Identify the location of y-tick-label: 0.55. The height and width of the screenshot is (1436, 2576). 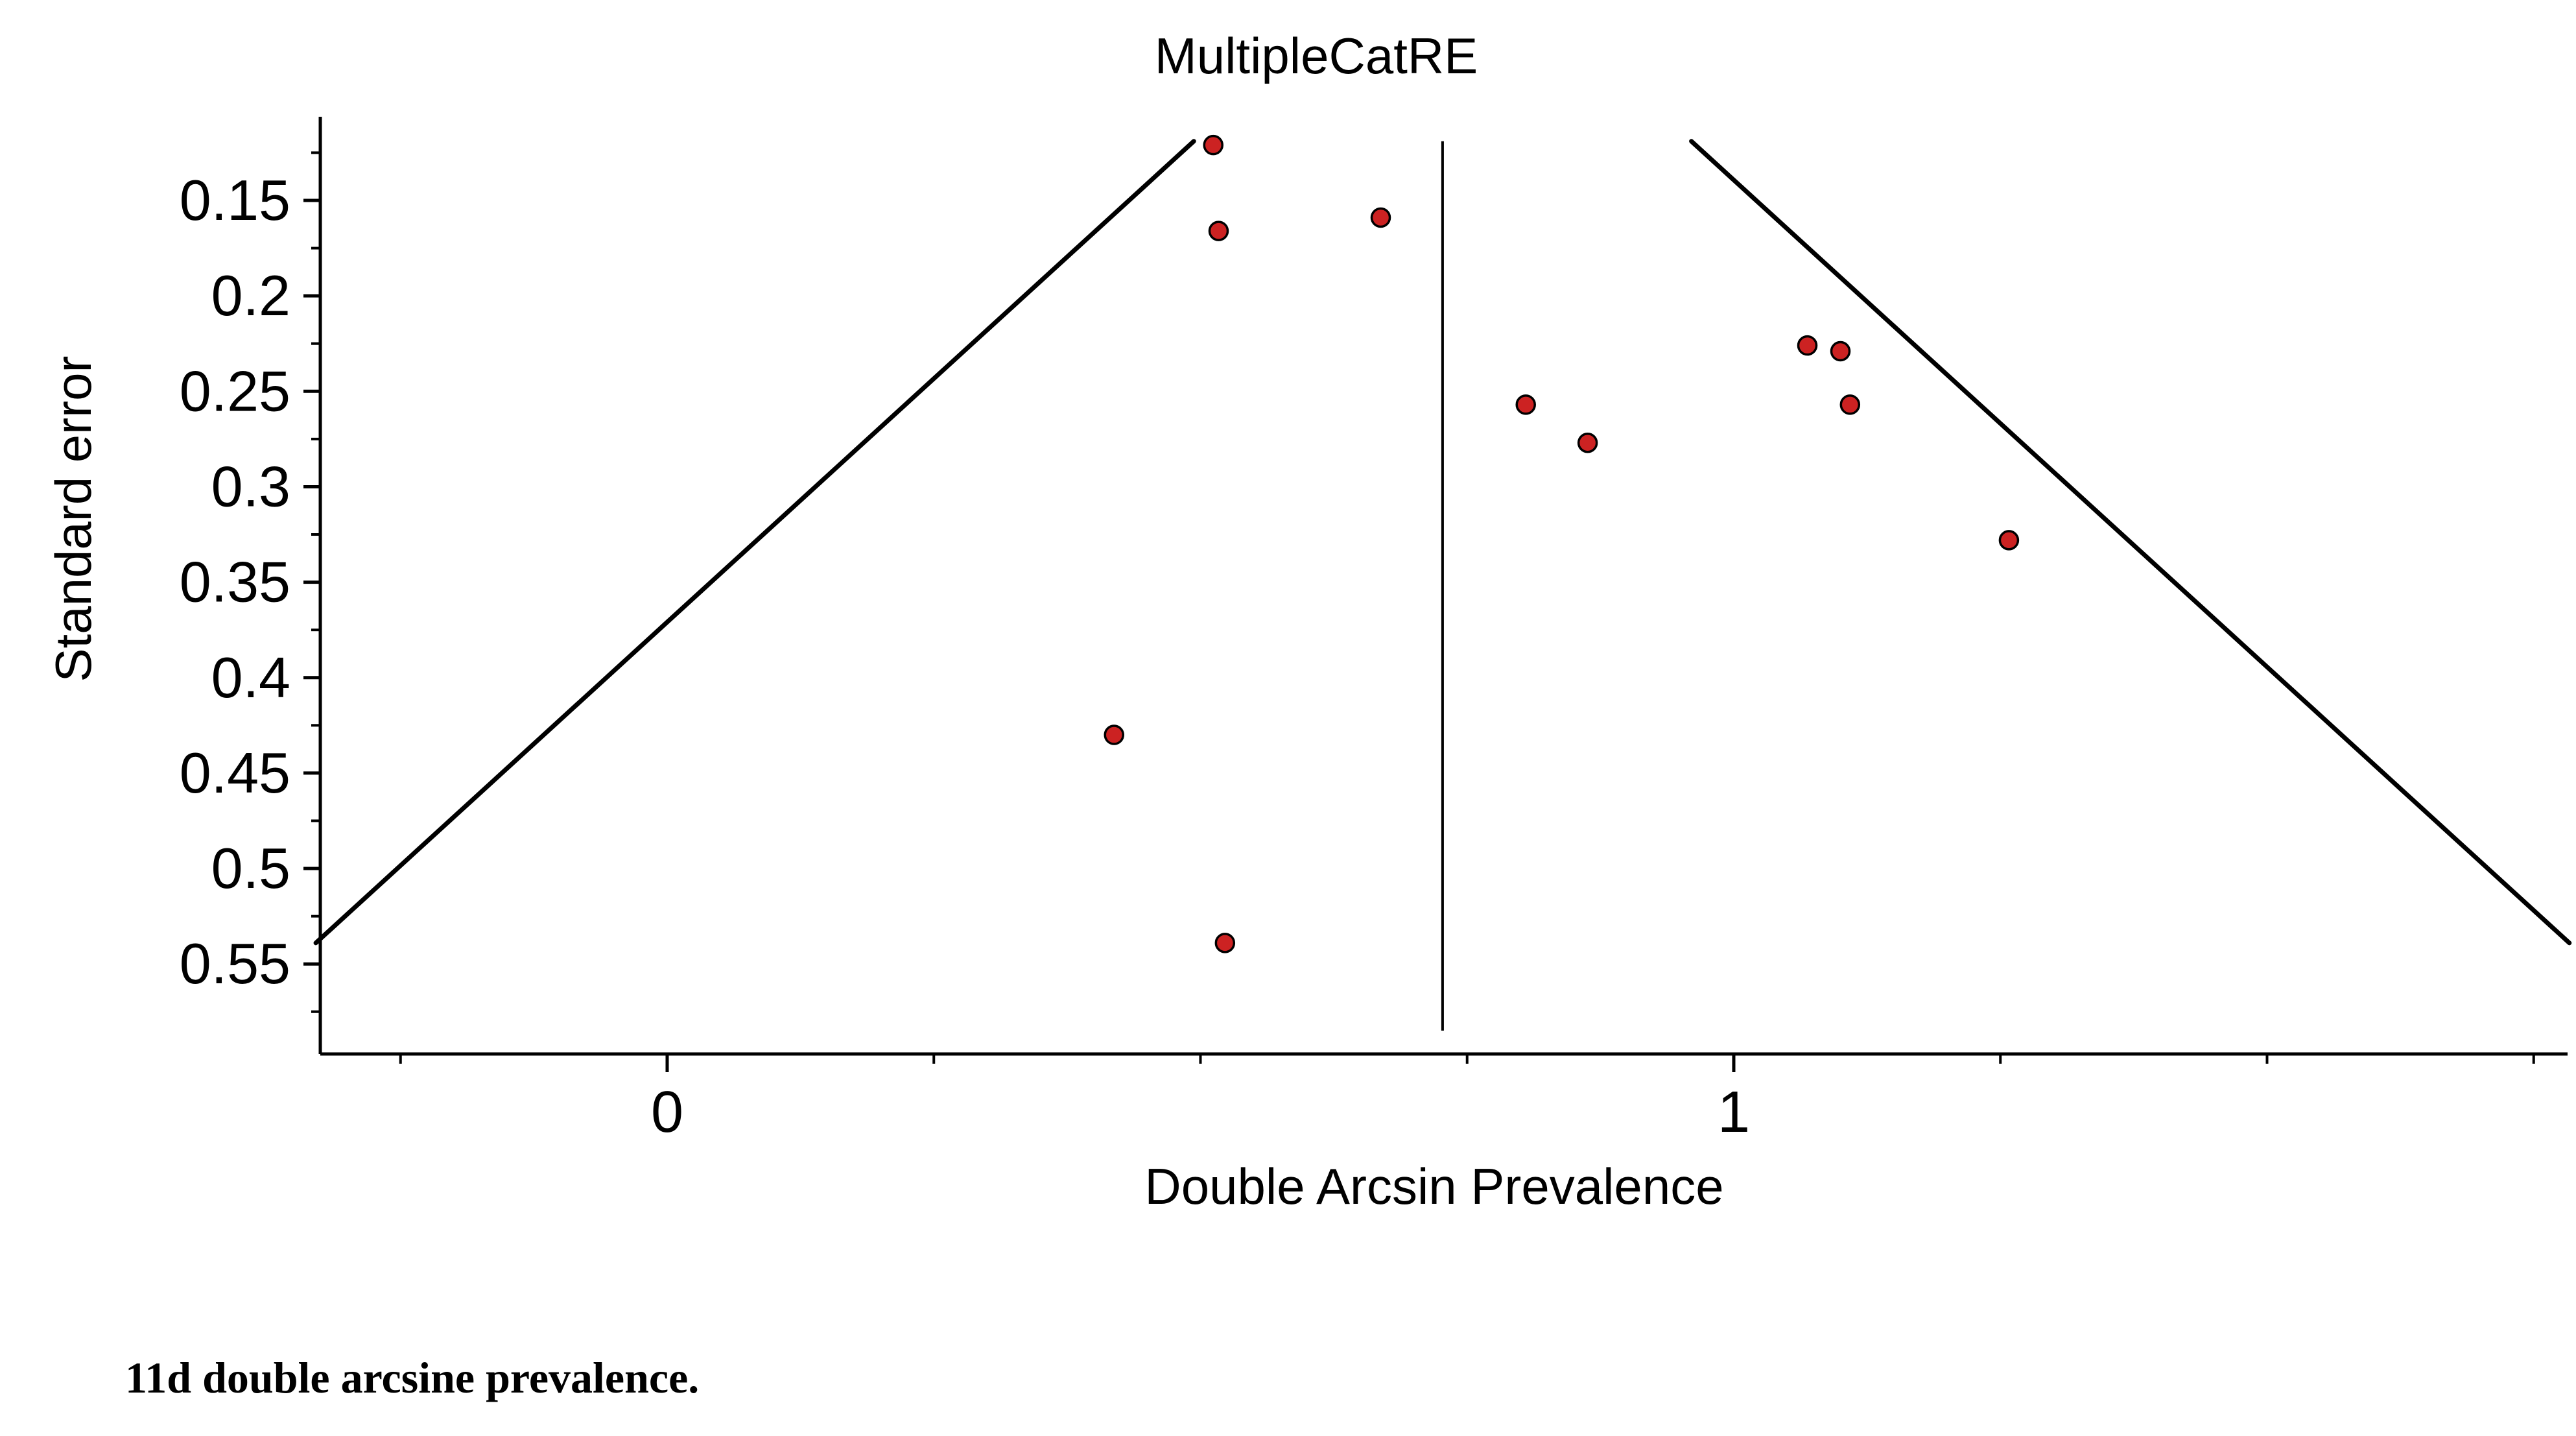
(235, 964).